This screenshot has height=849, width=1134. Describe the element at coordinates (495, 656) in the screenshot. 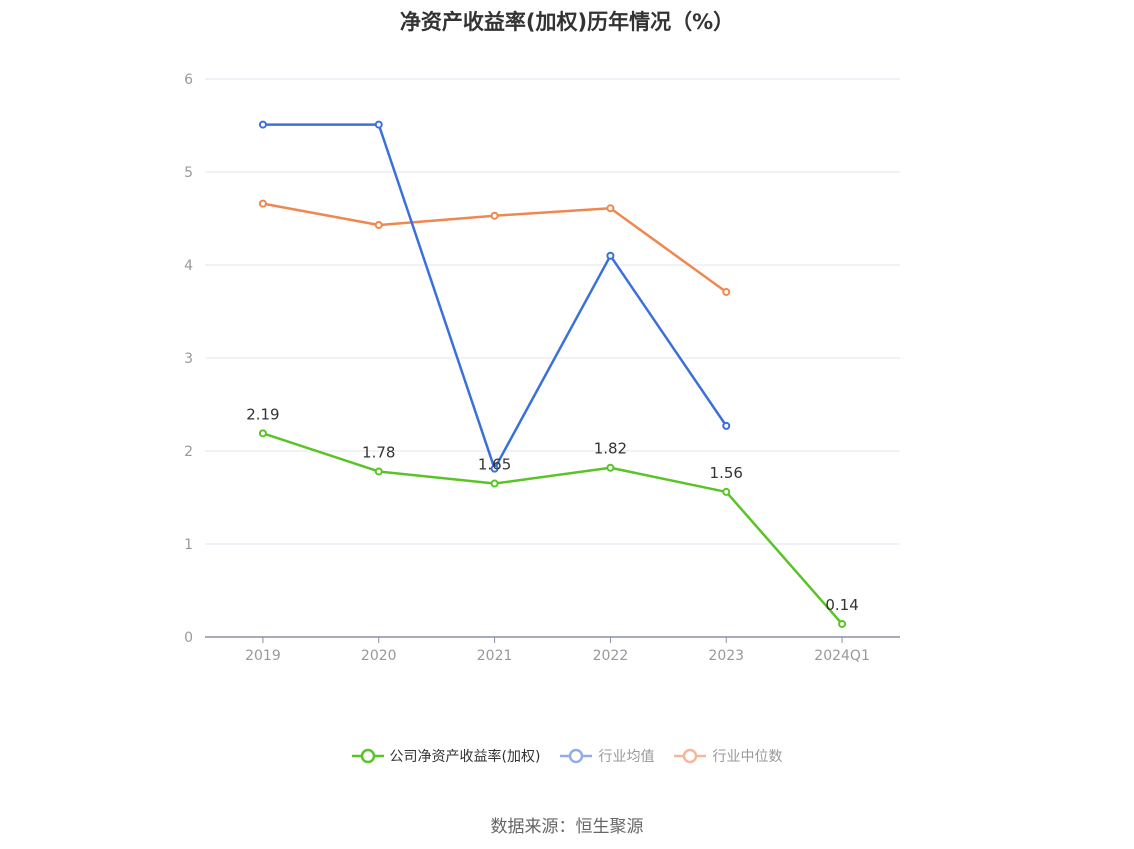

I see `x-tick-label: 2021` at that location.